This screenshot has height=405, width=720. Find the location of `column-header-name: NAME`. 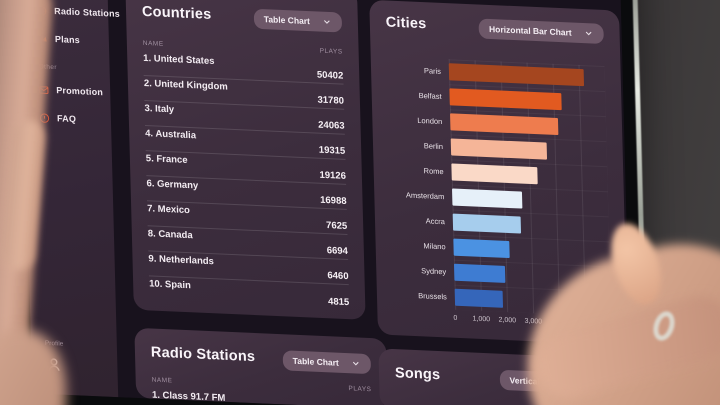

column-header-name: NAME is located at coordinates (162, 380).